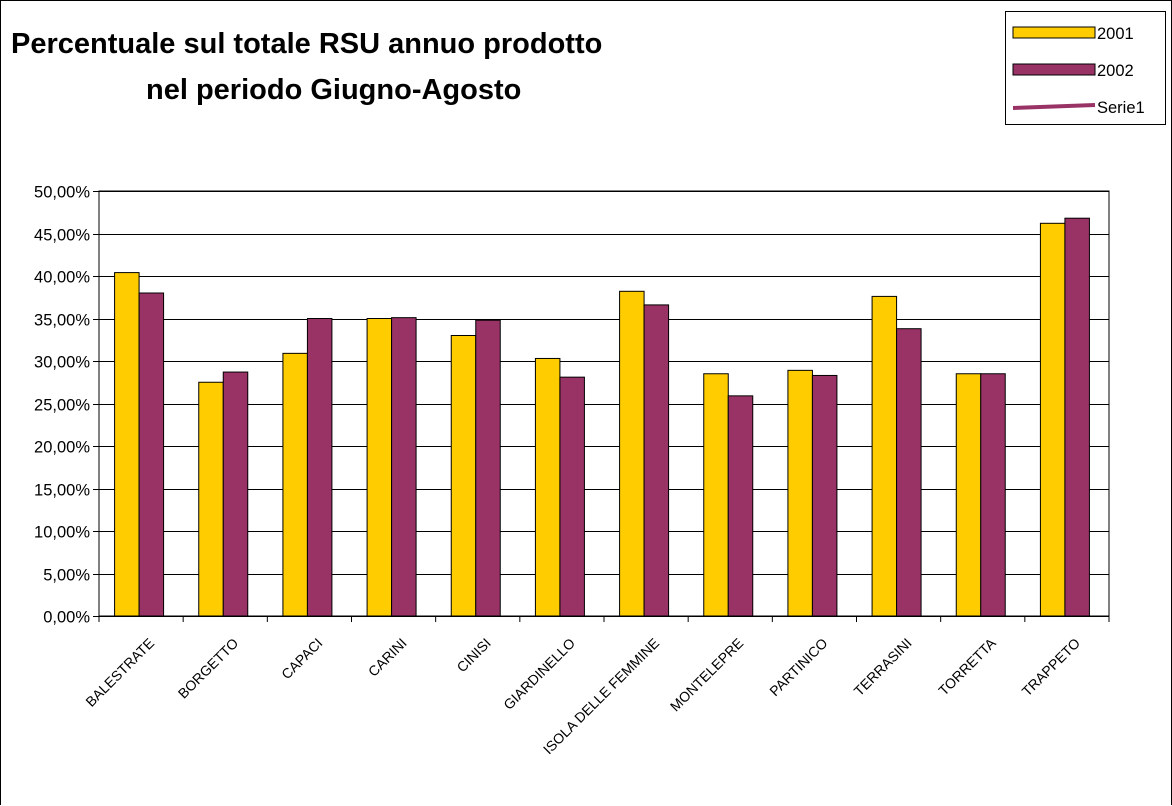  What do you see at coordinates (1054, 32) in the screenshot?
I see `legend-swatch-2001` at bounding box center [1054, 32].